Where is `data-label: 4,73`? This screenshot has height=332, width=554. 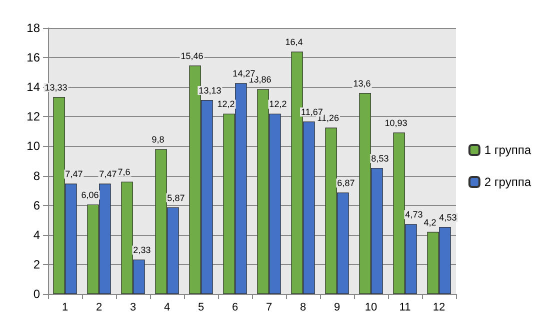
data-label: 4,73 is located at coordinates (414, 215).